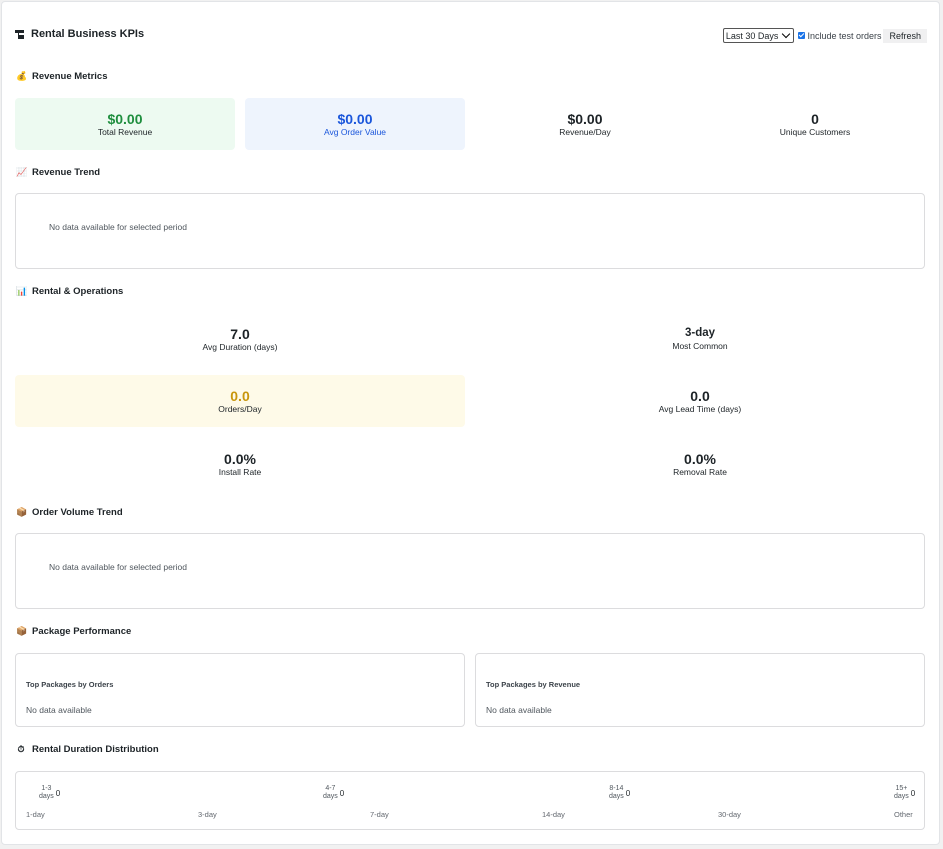 Image resolution: width=943 pixels, height=849 pixels. Describe the element at coordinates (240, 690) in the screenshot. I see `top-packages-by-orders: Top Packages by Orders No data available` at that location.